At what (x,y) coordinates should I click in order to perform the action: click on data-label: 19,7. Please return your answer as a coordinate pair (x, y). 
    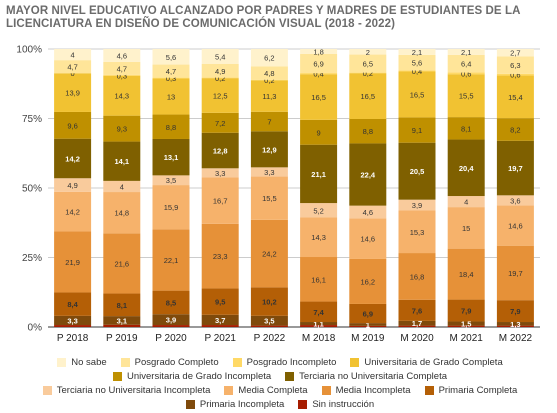
    Looking at the image, I should click on (515, 273).